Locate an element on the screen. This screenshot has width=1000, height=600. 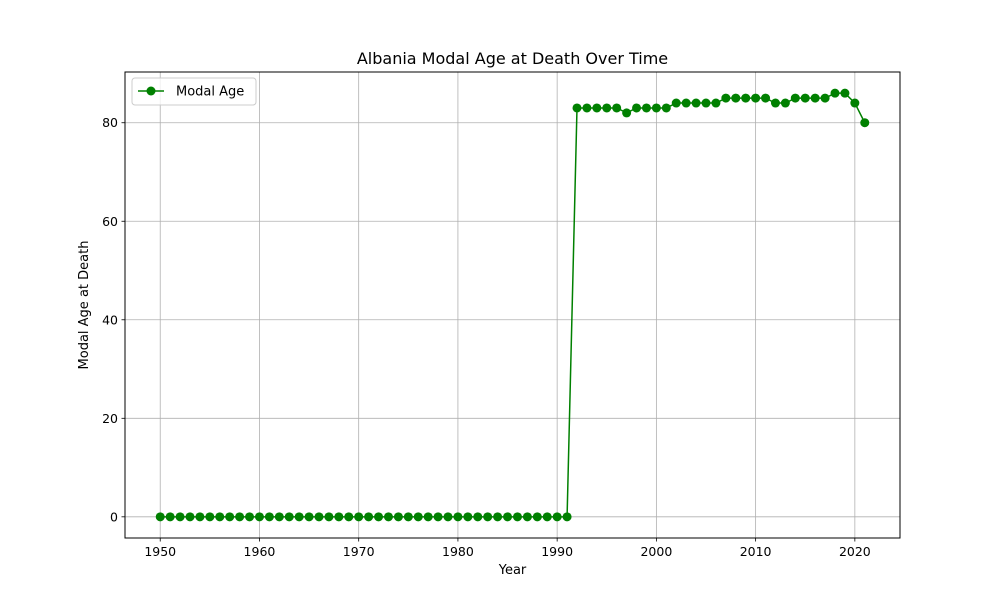
x-tick-label: 1990 is located at coordinates (557, 551).